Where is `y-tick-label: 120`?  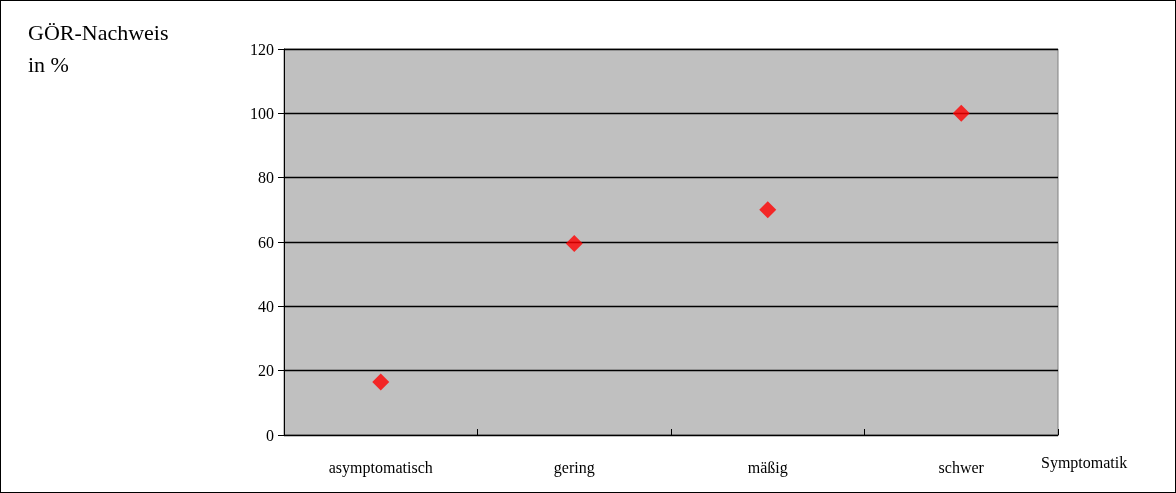
y-tick-label: 120 is located at coordinates (262, 49).